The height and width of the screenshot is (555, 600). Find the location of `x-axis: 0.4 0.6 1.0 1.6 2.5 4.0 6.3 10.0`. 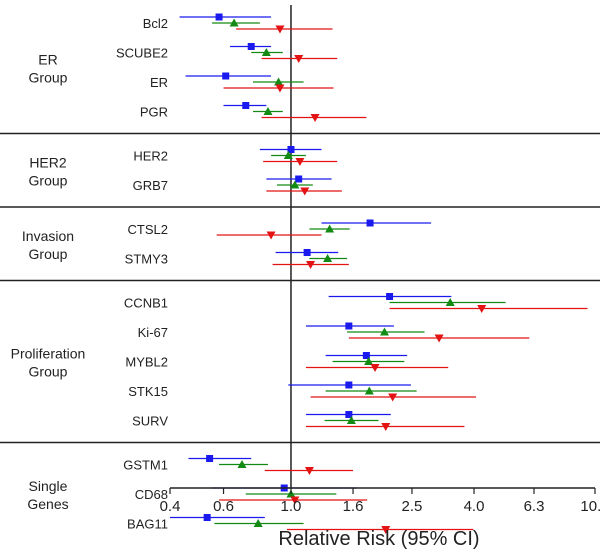

x-axis: 0.4 0.6 1.0 1.6 2.5 4.0 6.3 10.0 is located at coordinates (380, 501).